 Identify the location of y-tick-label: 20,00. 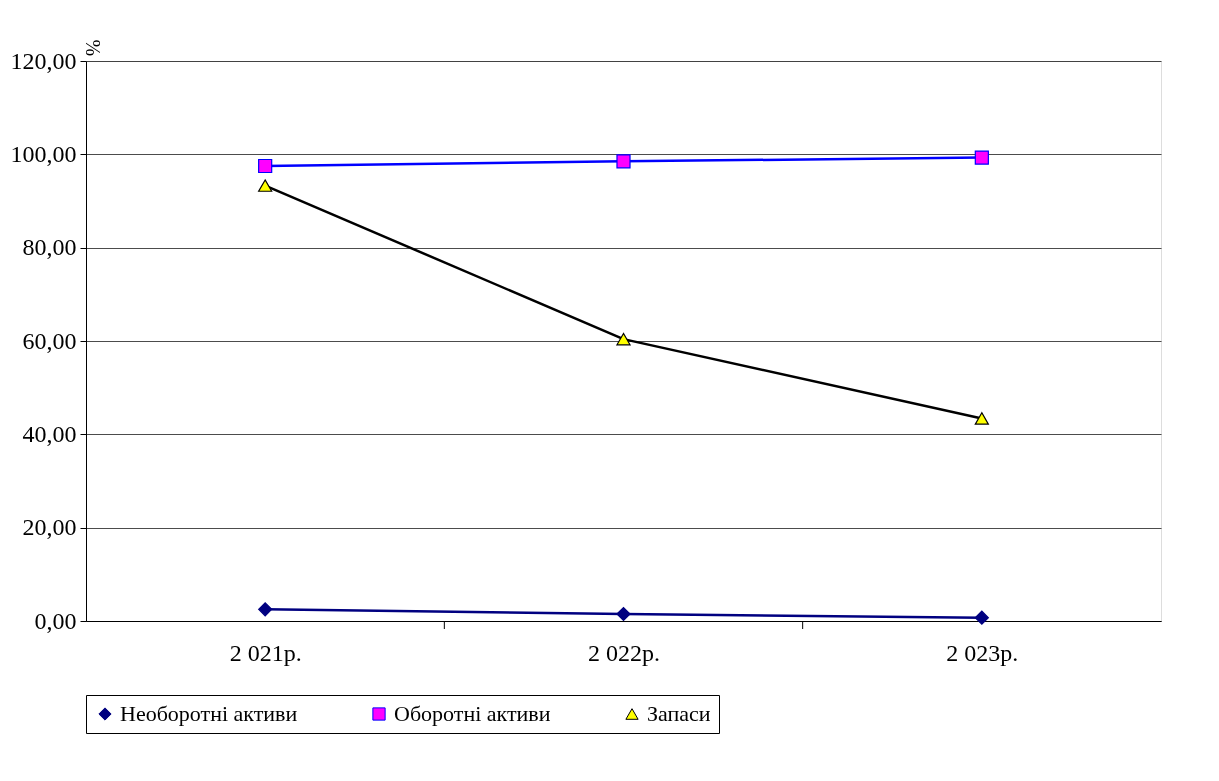
(49, 527).